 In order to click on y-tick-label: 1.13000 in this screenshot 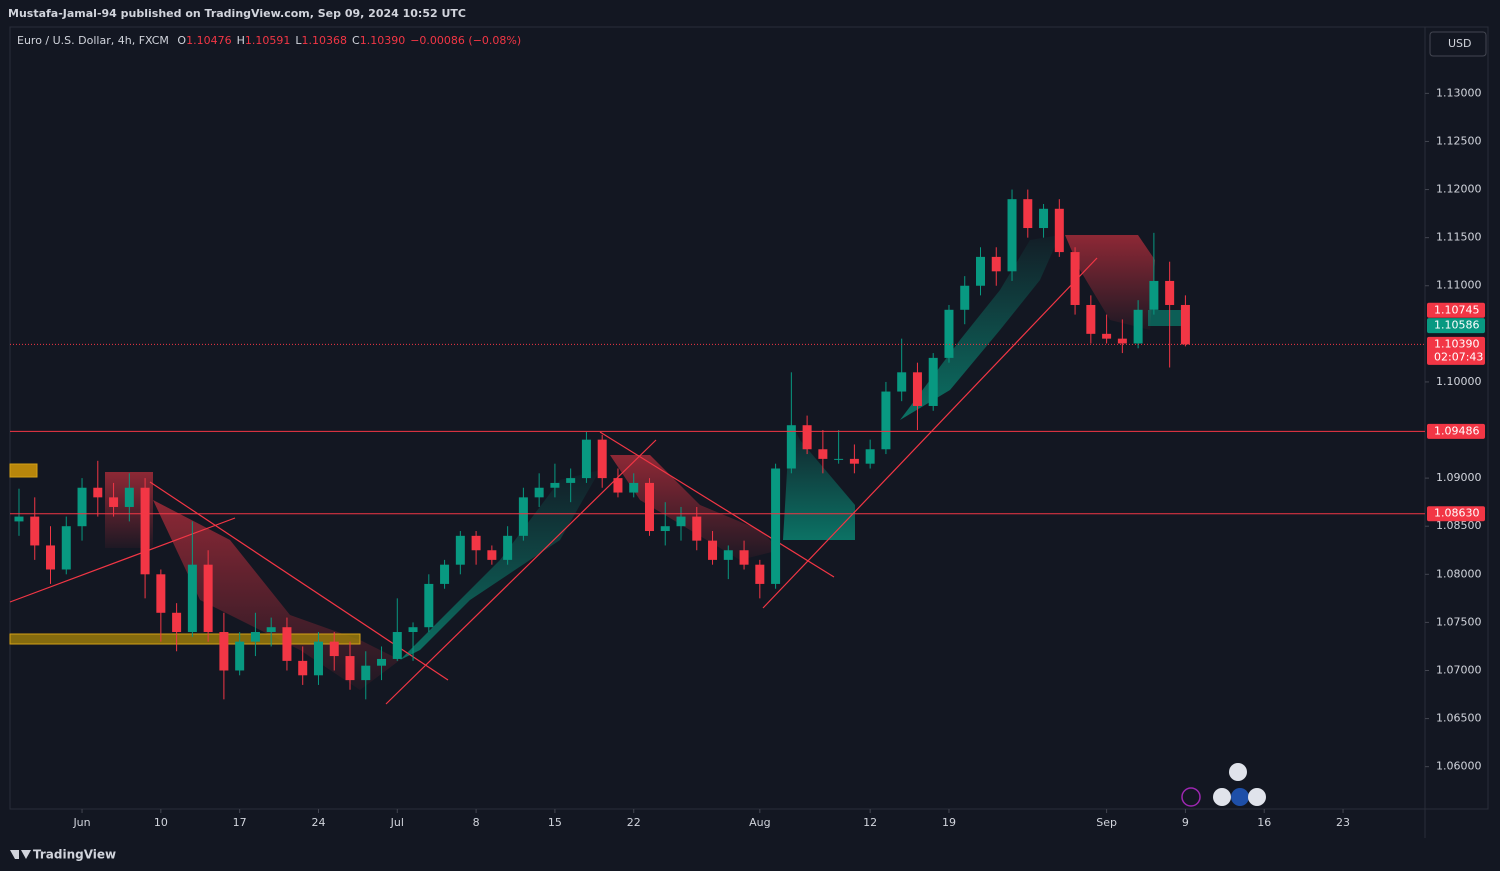, I will do `click(1459, 92)`.